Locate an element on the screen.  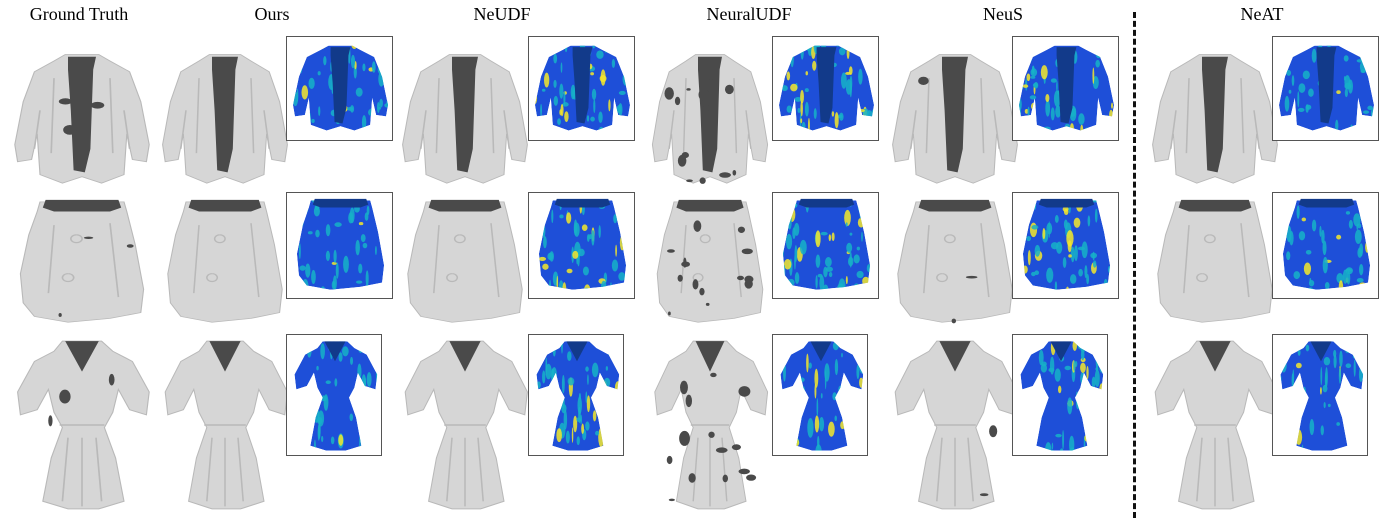
column-header-neudf: NeUDF is located at coordinates (502, 14).